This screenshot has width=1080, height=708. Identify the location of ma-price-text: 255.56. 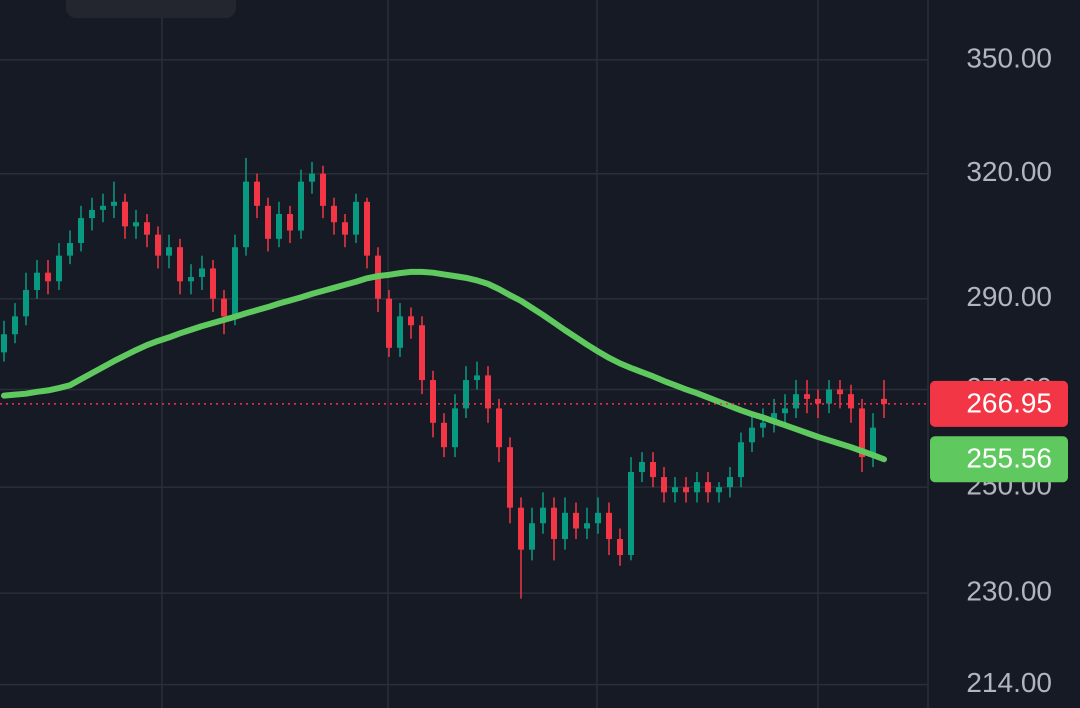
(1009, 458).